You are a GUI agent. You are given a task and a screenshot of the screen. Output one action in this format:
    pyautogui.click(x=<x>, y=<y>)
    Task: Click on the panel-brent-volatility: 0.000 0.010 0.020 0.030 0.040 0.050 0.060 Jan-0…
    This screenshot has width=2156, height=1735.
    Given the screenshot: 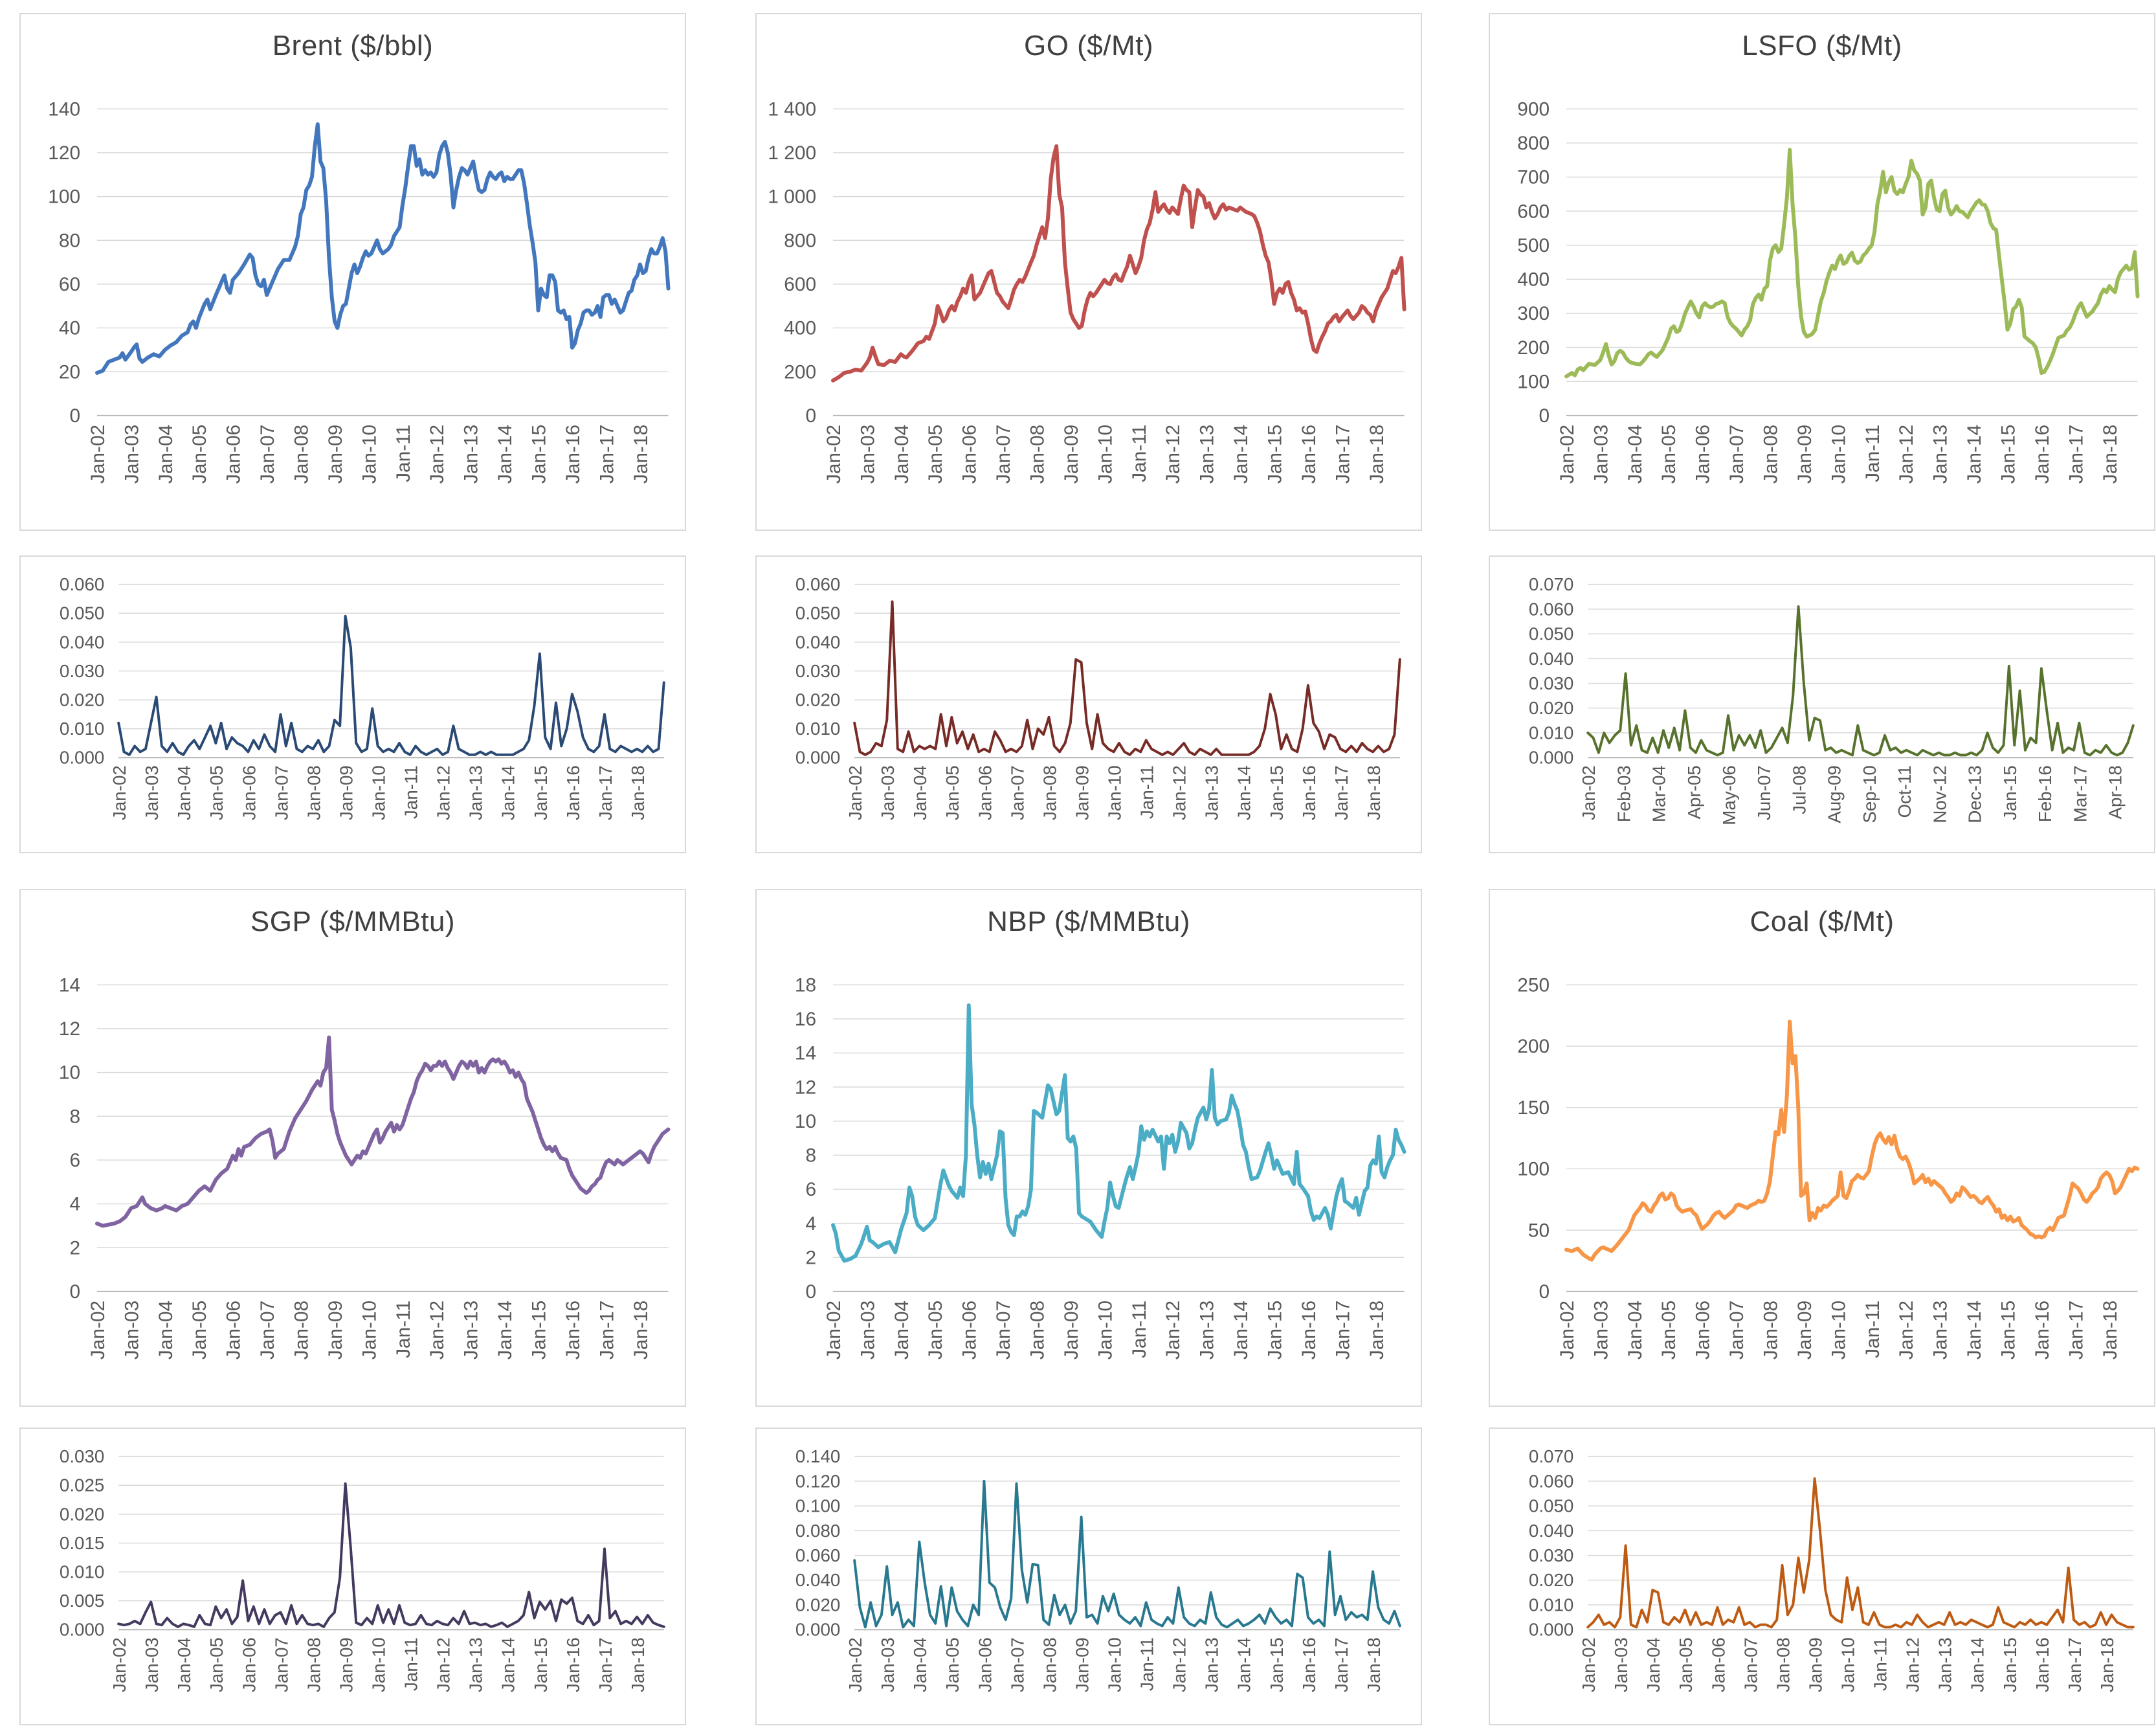 What is the action you would take?
    pyautogui.click(x=352, y=704)
    